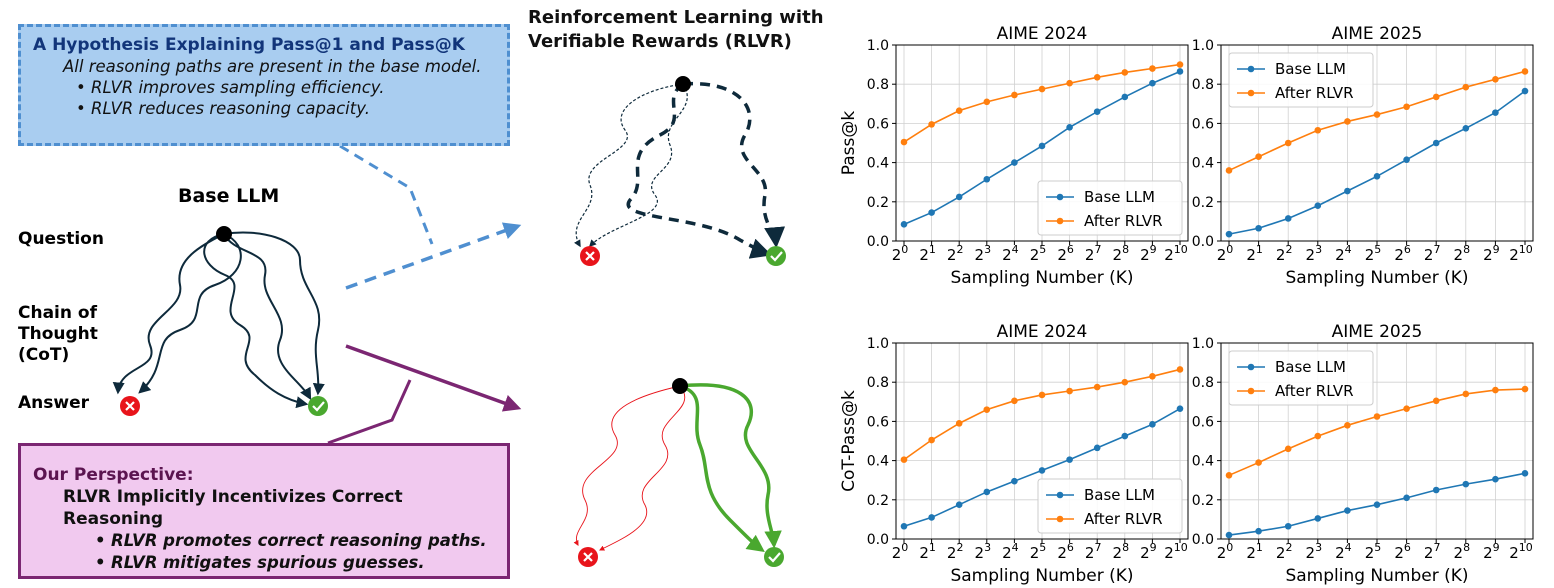 The width and height of the screenshot is (1554, 588). I want to click on legend-label: After RLVR, so click(1314, 391).